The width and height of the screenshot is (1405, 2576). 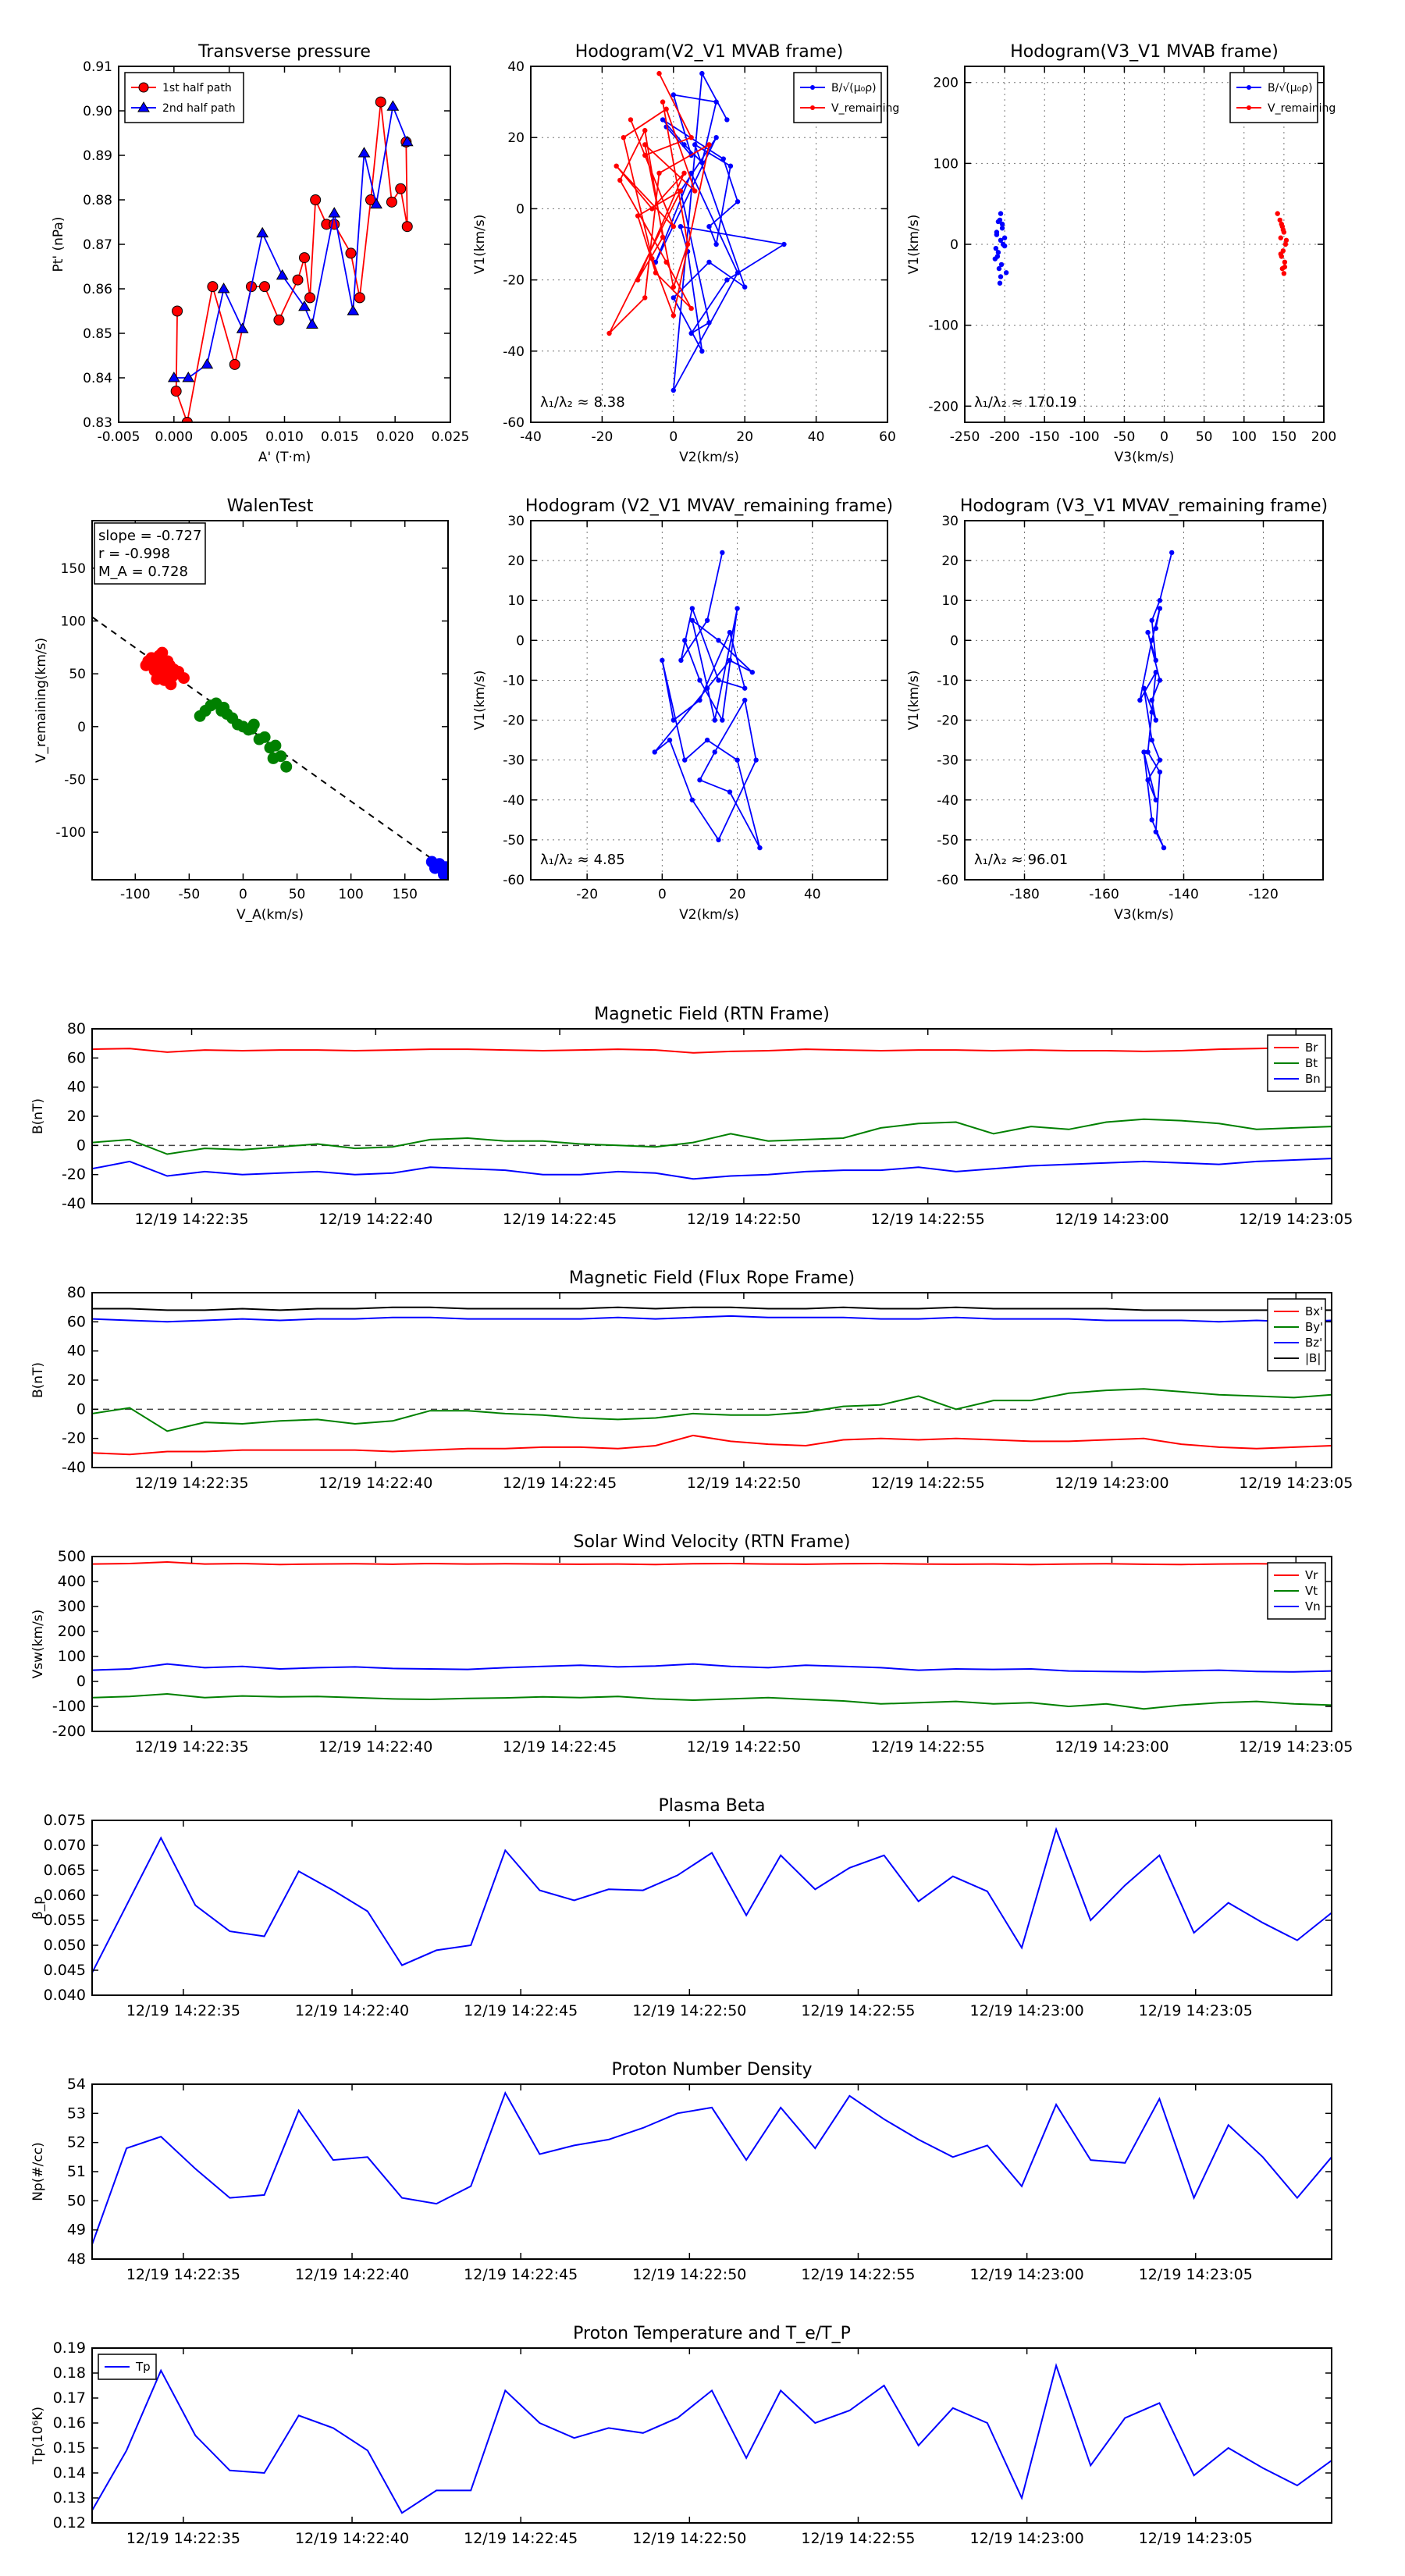 I want to click on chart-title: Hodogram(V2_V1 MVAB frame), so click(x=710, y=52).